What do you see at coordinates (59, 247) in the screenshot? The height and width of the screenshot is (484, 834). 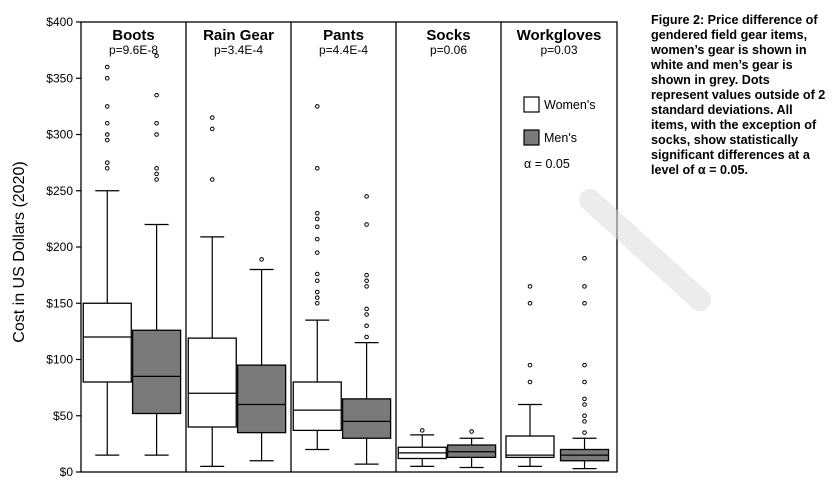 I see `y-tick-label: $200` at bounding box center [59, 247].